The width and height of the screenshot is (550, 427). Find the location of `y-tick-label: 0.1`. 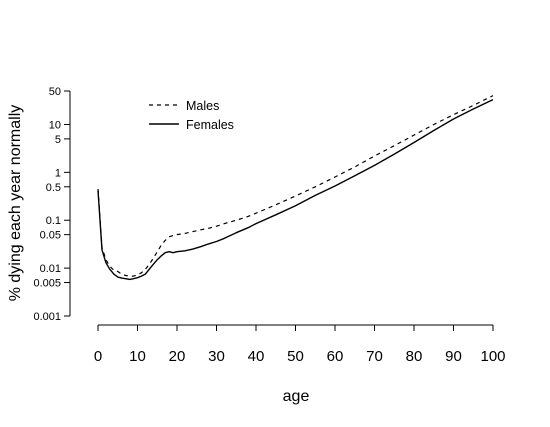

y-tick-label: 0.1 is located at coordinates (53, 221).